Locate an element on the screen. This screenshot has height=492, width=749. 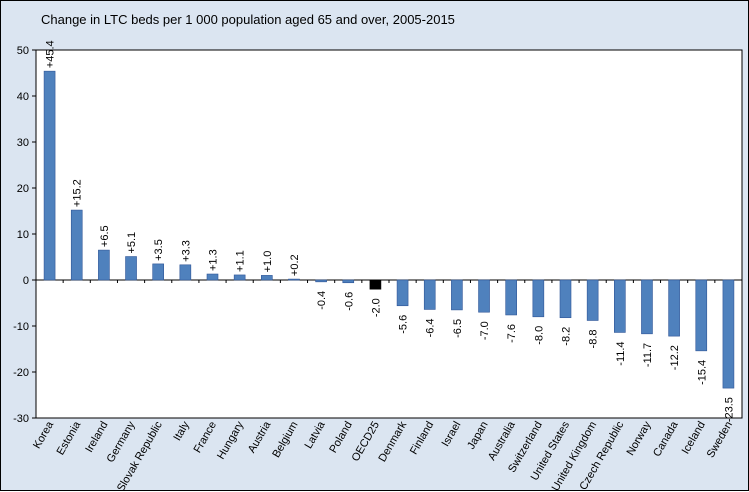
data-label: -23.5 is located at coordinates (729, 409).